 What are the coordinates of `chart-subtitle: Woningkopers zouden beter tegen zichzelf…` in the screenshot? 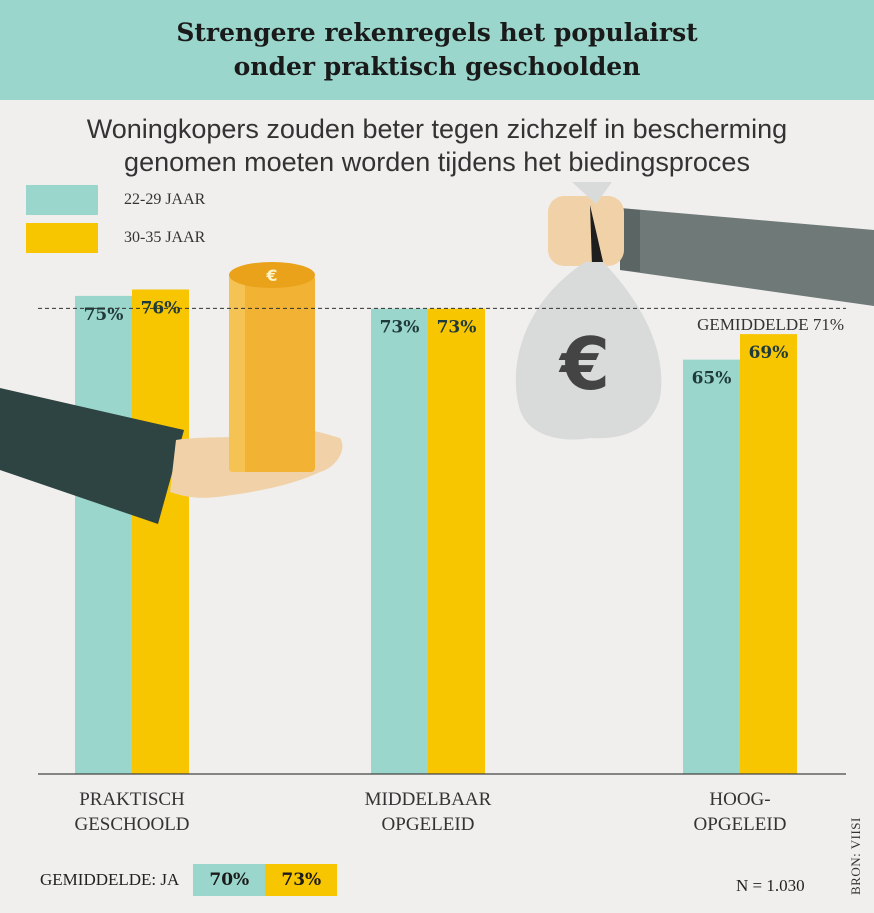 It's located at (437, 146).